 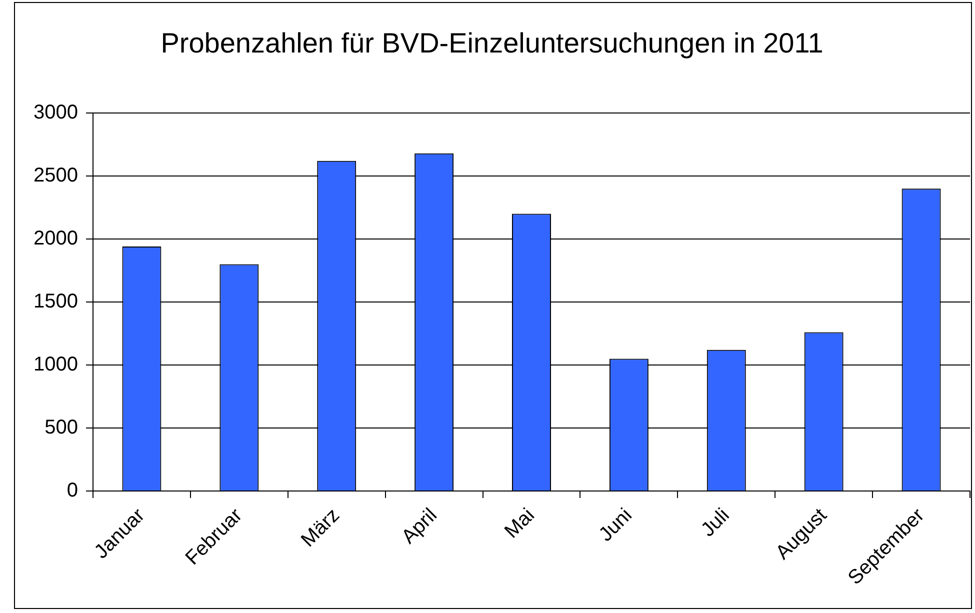 I want to click on y-tick-label: 2500, so click(x=56, y=175).